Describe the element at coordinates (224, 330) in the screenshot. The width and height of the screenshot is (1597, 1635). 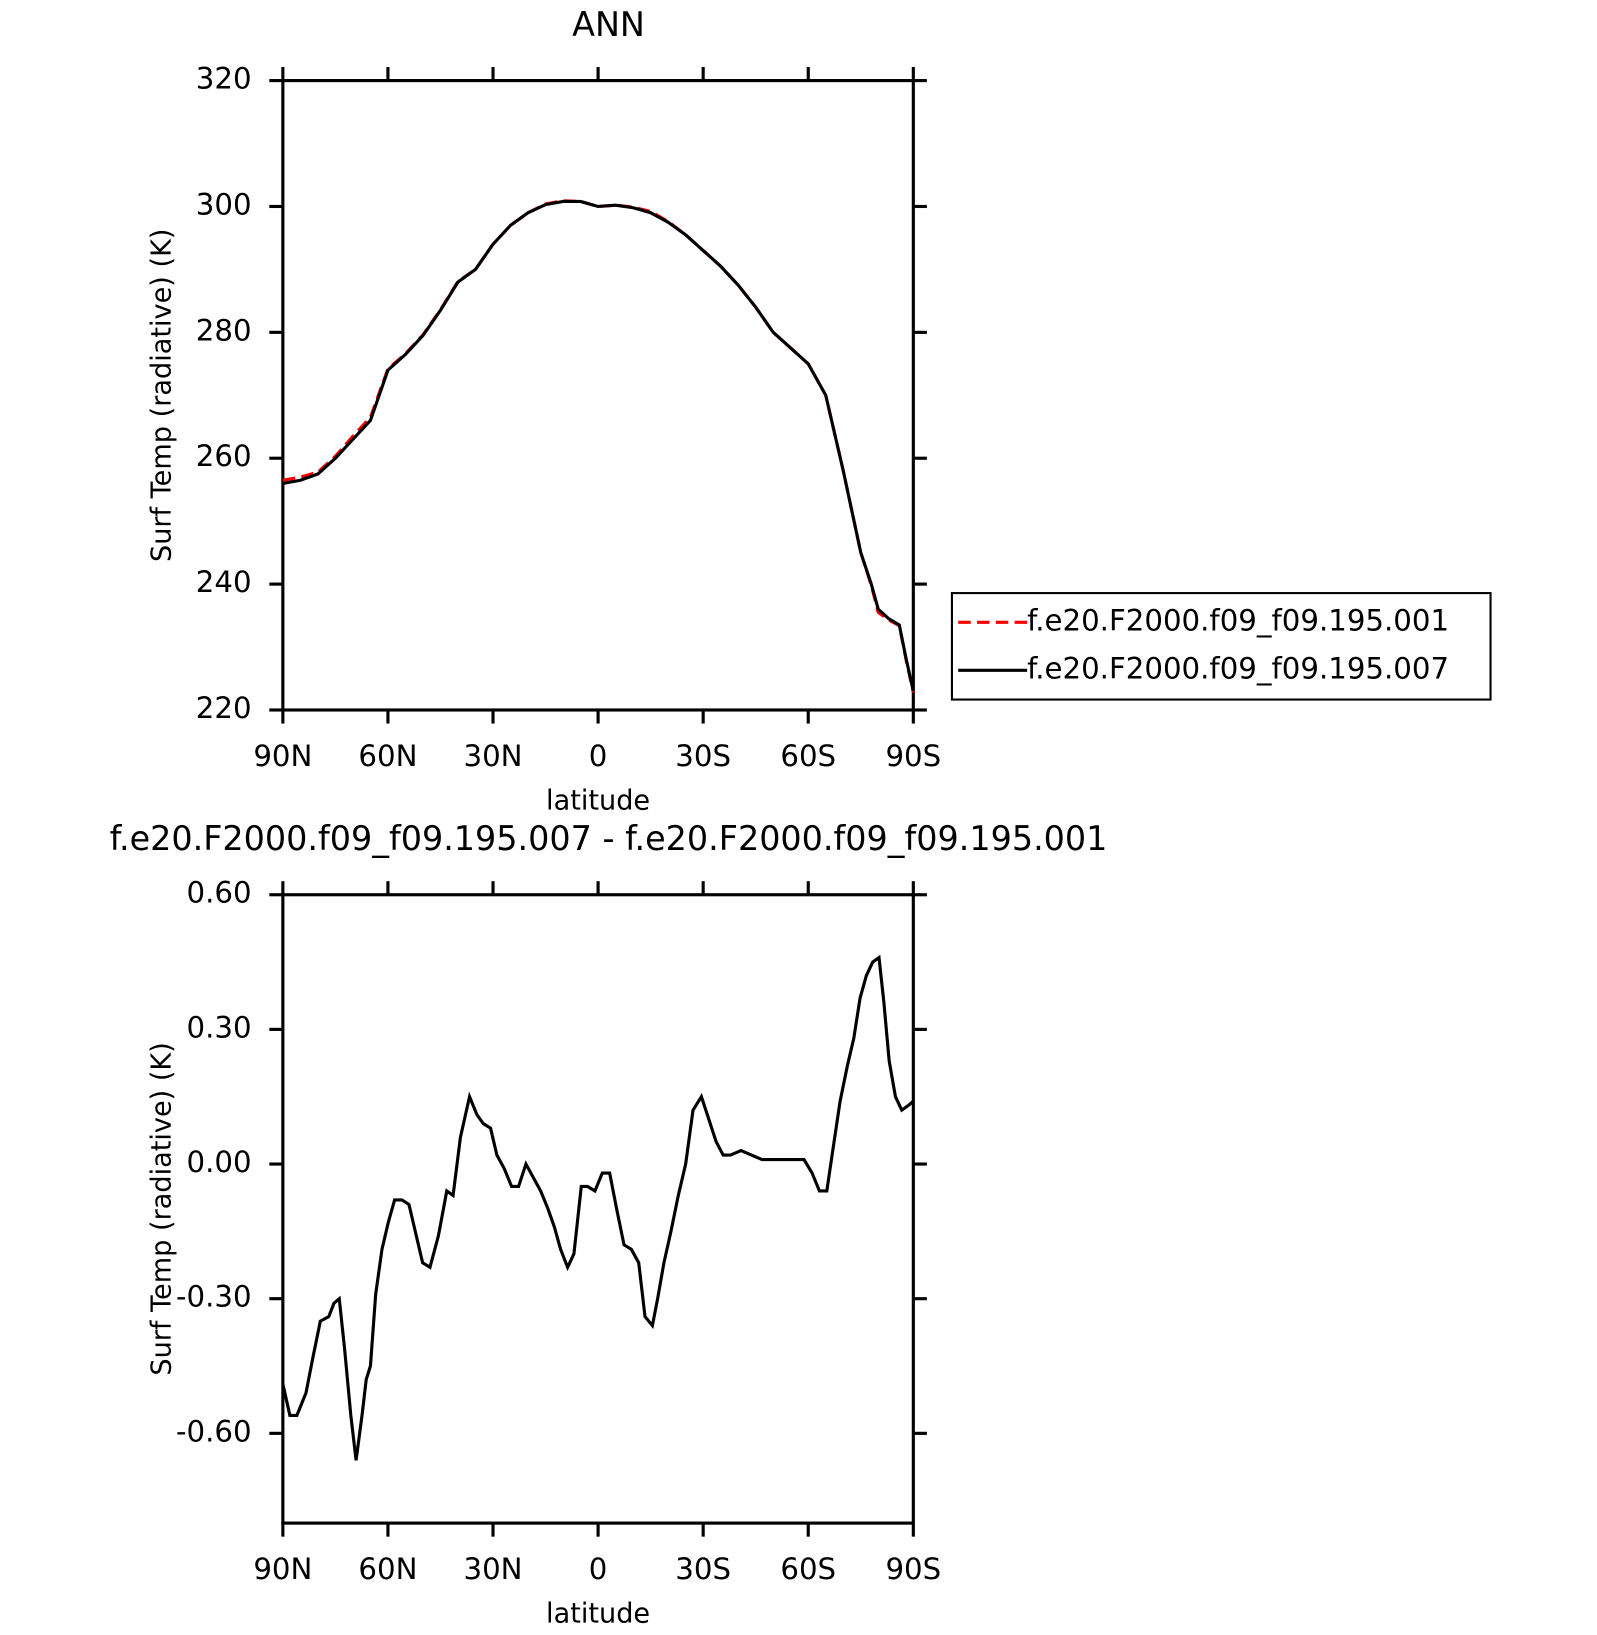
I see `y-tick-label: 280` at that location.